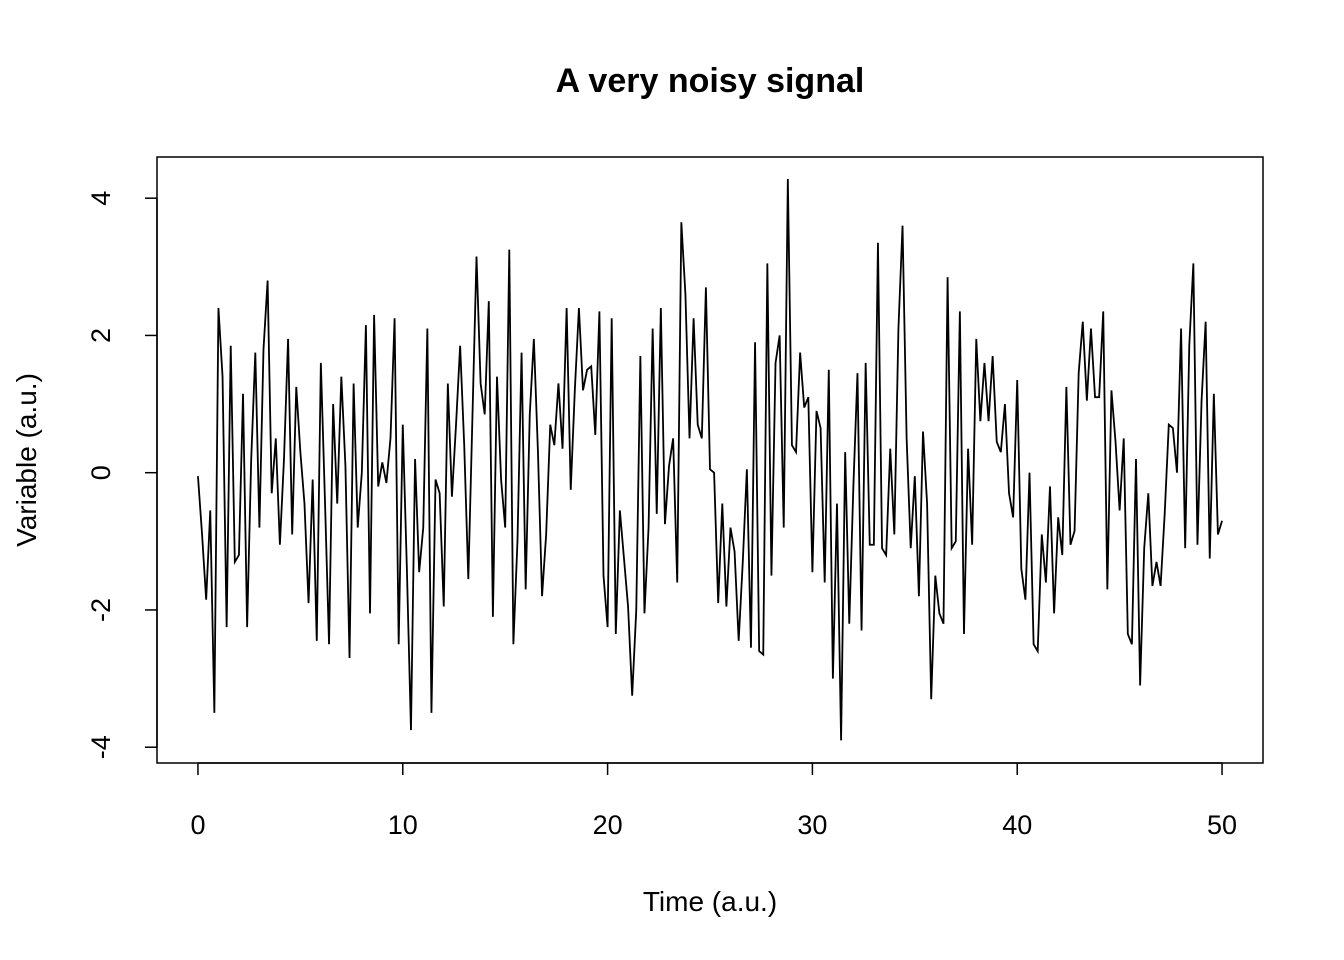 The height and width of the screenshot is (960, 1344). Describe the element at coordinates (101, 610) in the screenshot. I see `y-tick-label: -2` at that location.